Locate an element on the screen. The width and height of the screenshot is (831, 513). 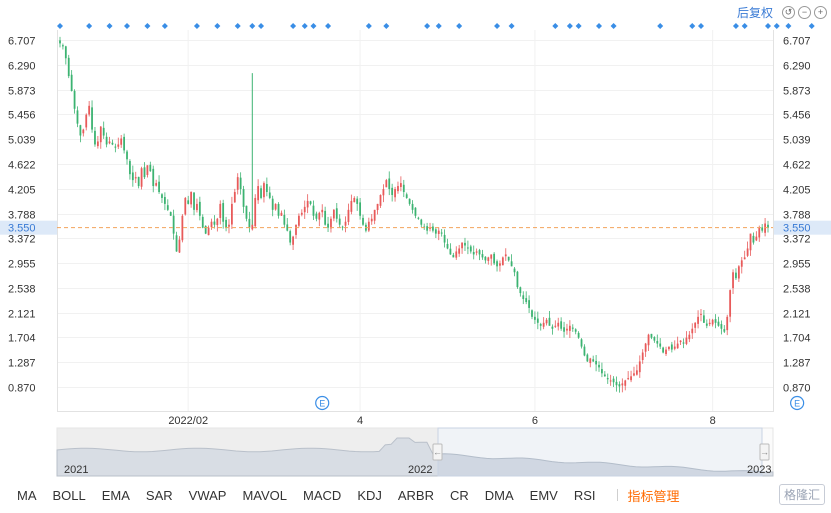
indicator-macd: MACD is located at coordinates (322, 495).